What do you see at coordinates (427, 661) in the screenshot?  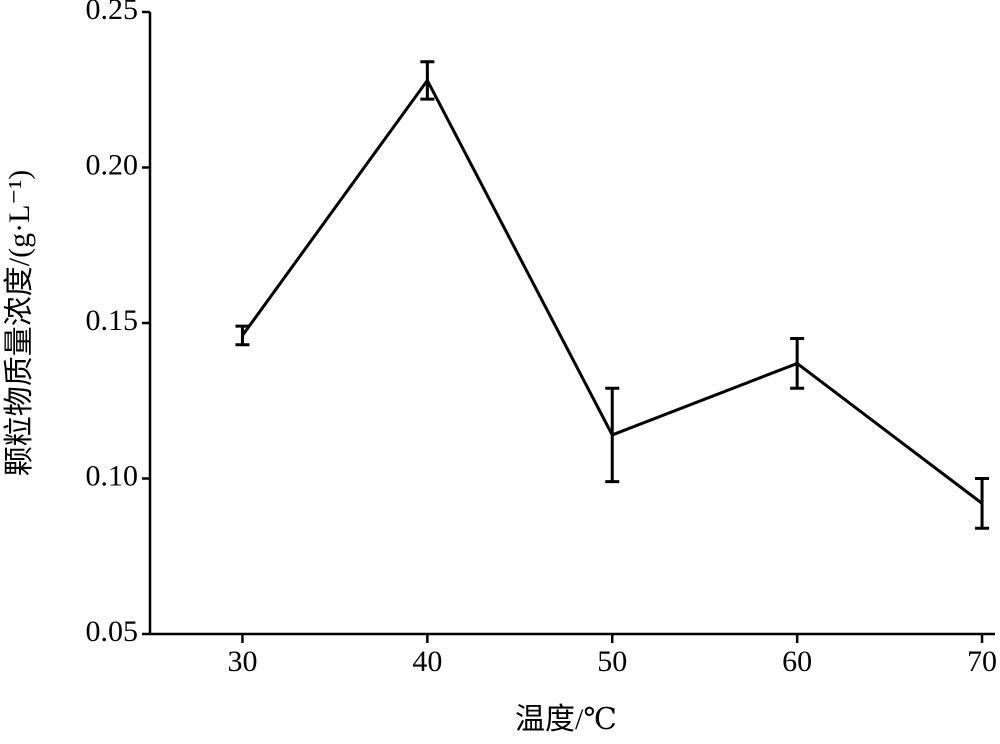 I see `x-tick-label: 40` at bounding box center [427, 661].